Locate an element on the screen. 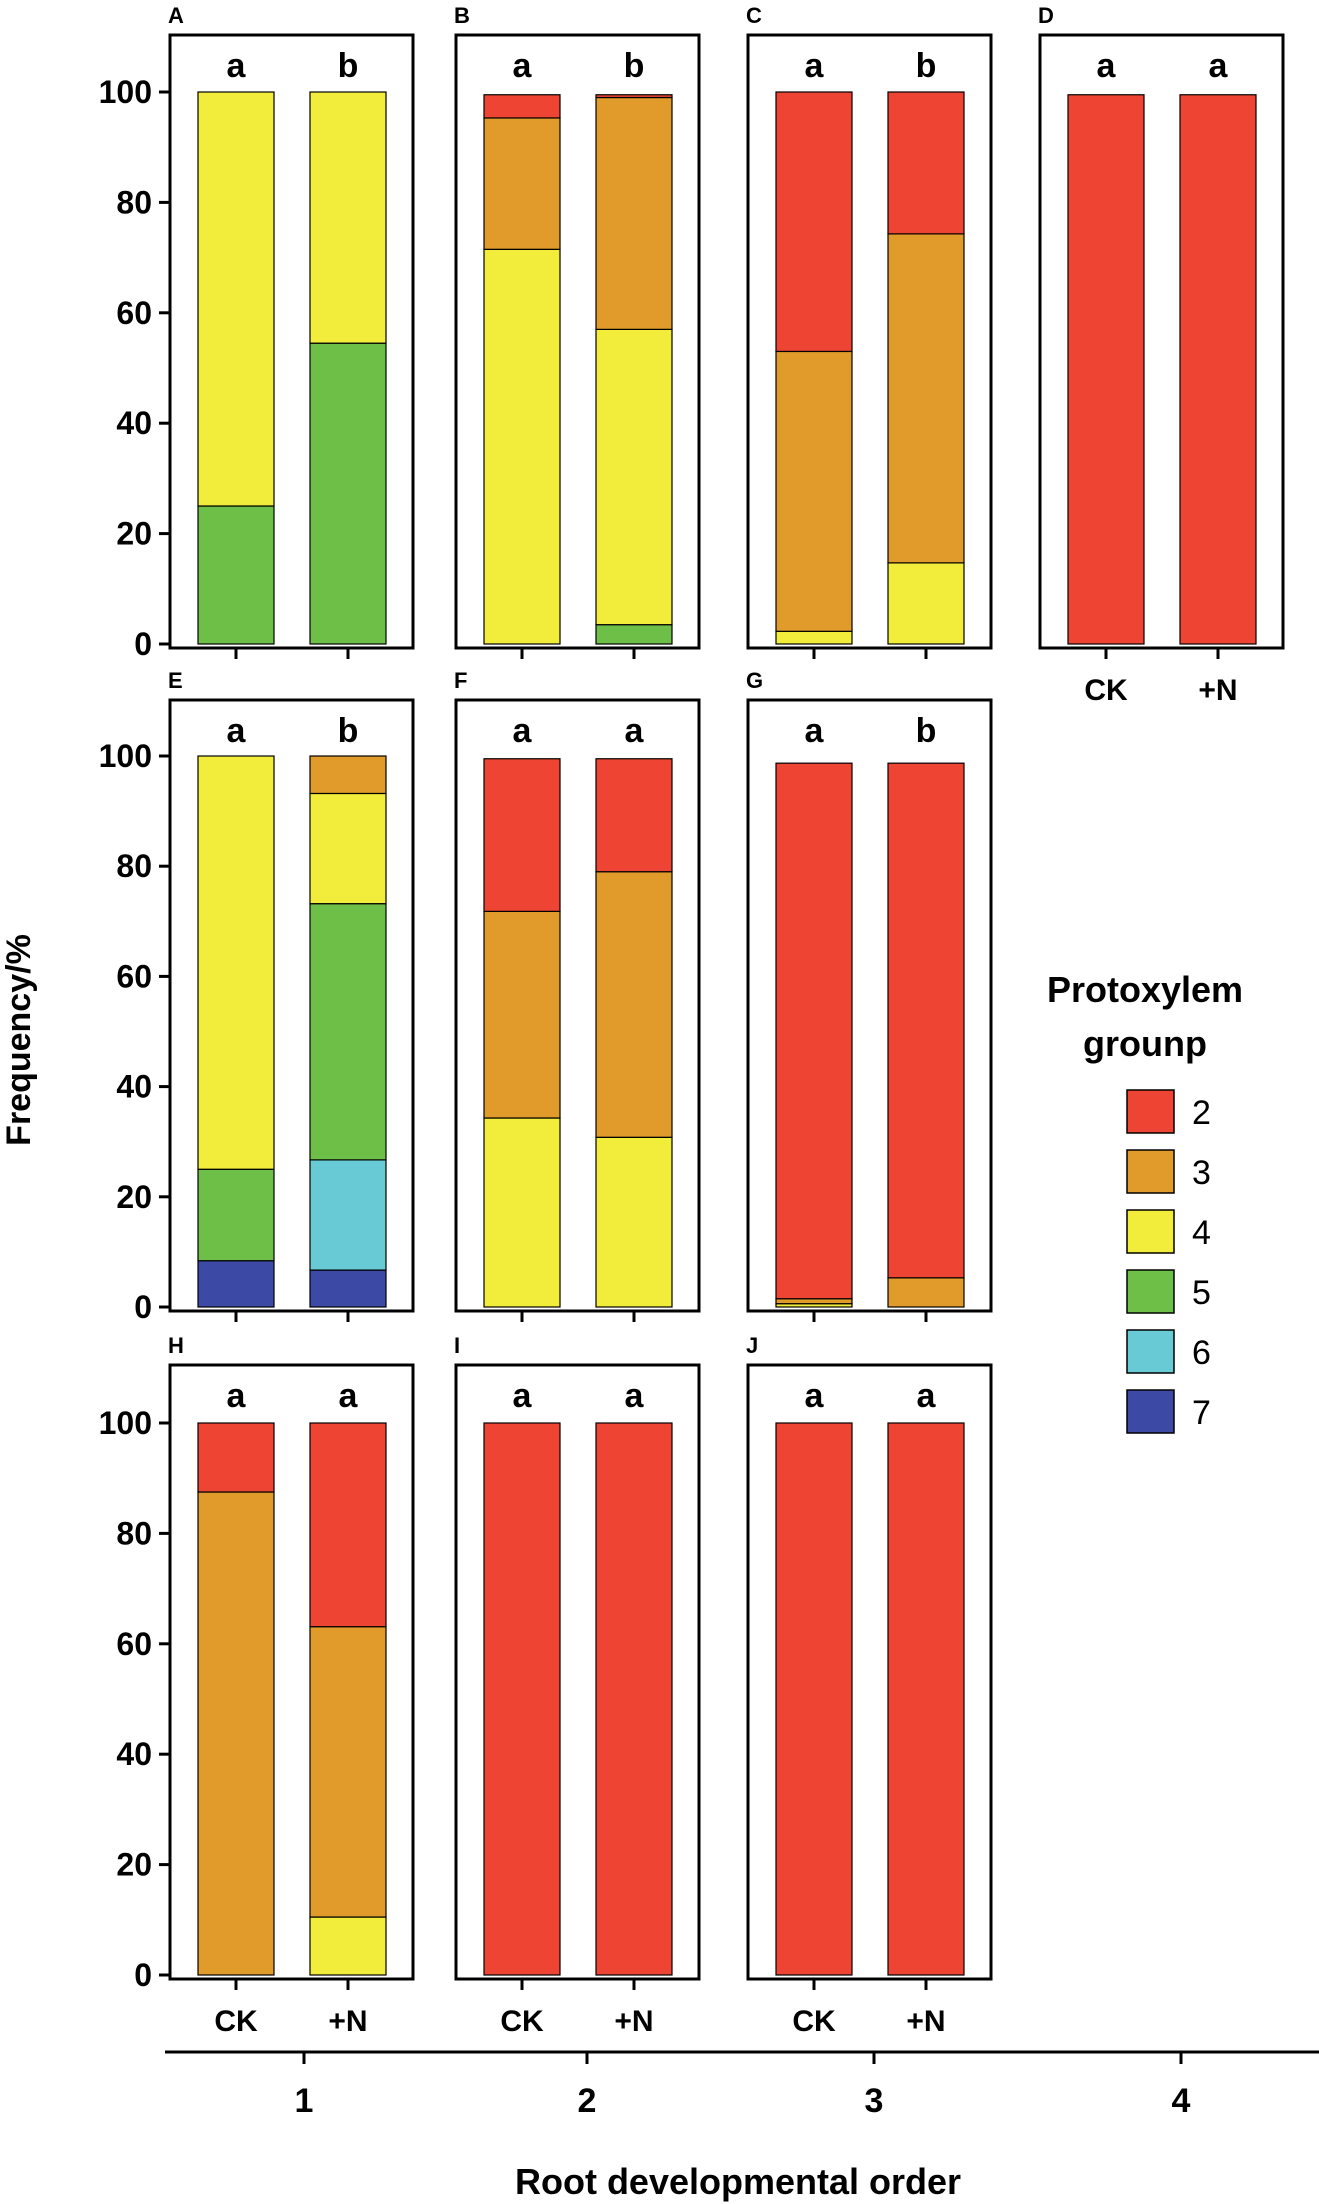  panel-c: Ca b is located at coordinates (869, 331).